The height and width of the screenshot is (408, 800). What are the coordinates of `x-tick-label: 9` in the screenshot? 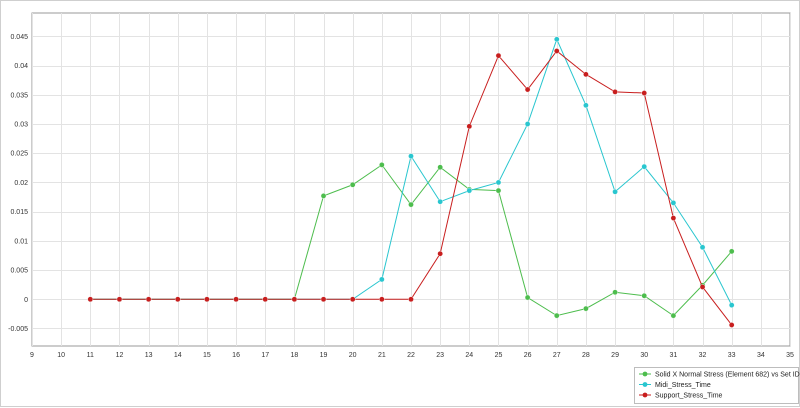 It's located at (32, 355).